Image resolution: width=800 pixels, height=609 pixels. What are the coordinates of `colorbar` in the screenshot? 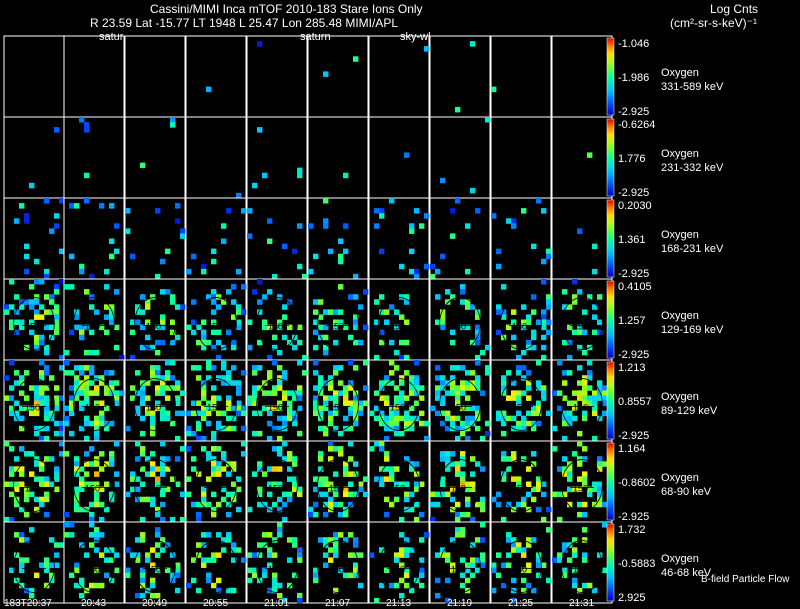 It's located at (610, 481).